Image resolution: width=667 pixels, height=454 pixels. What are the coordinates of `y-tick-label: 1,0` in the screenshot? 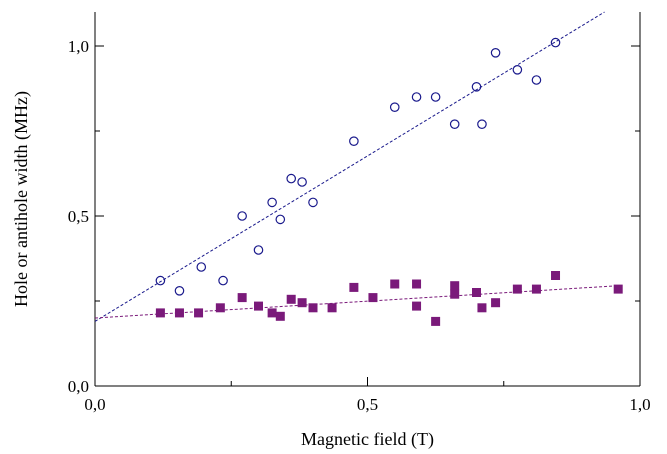 It's located at (78, 46).